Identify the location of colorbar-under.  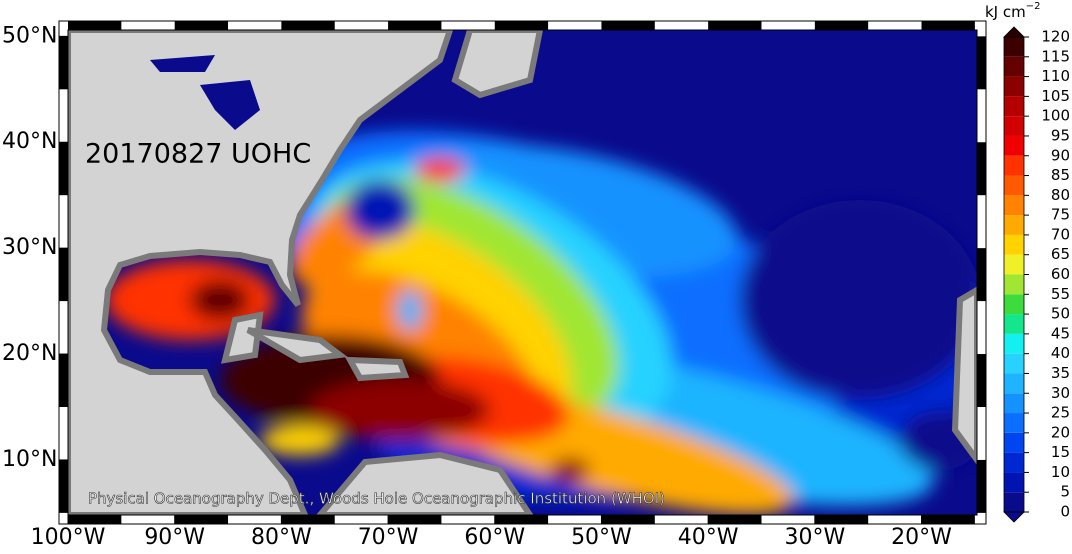
(1014, 517).